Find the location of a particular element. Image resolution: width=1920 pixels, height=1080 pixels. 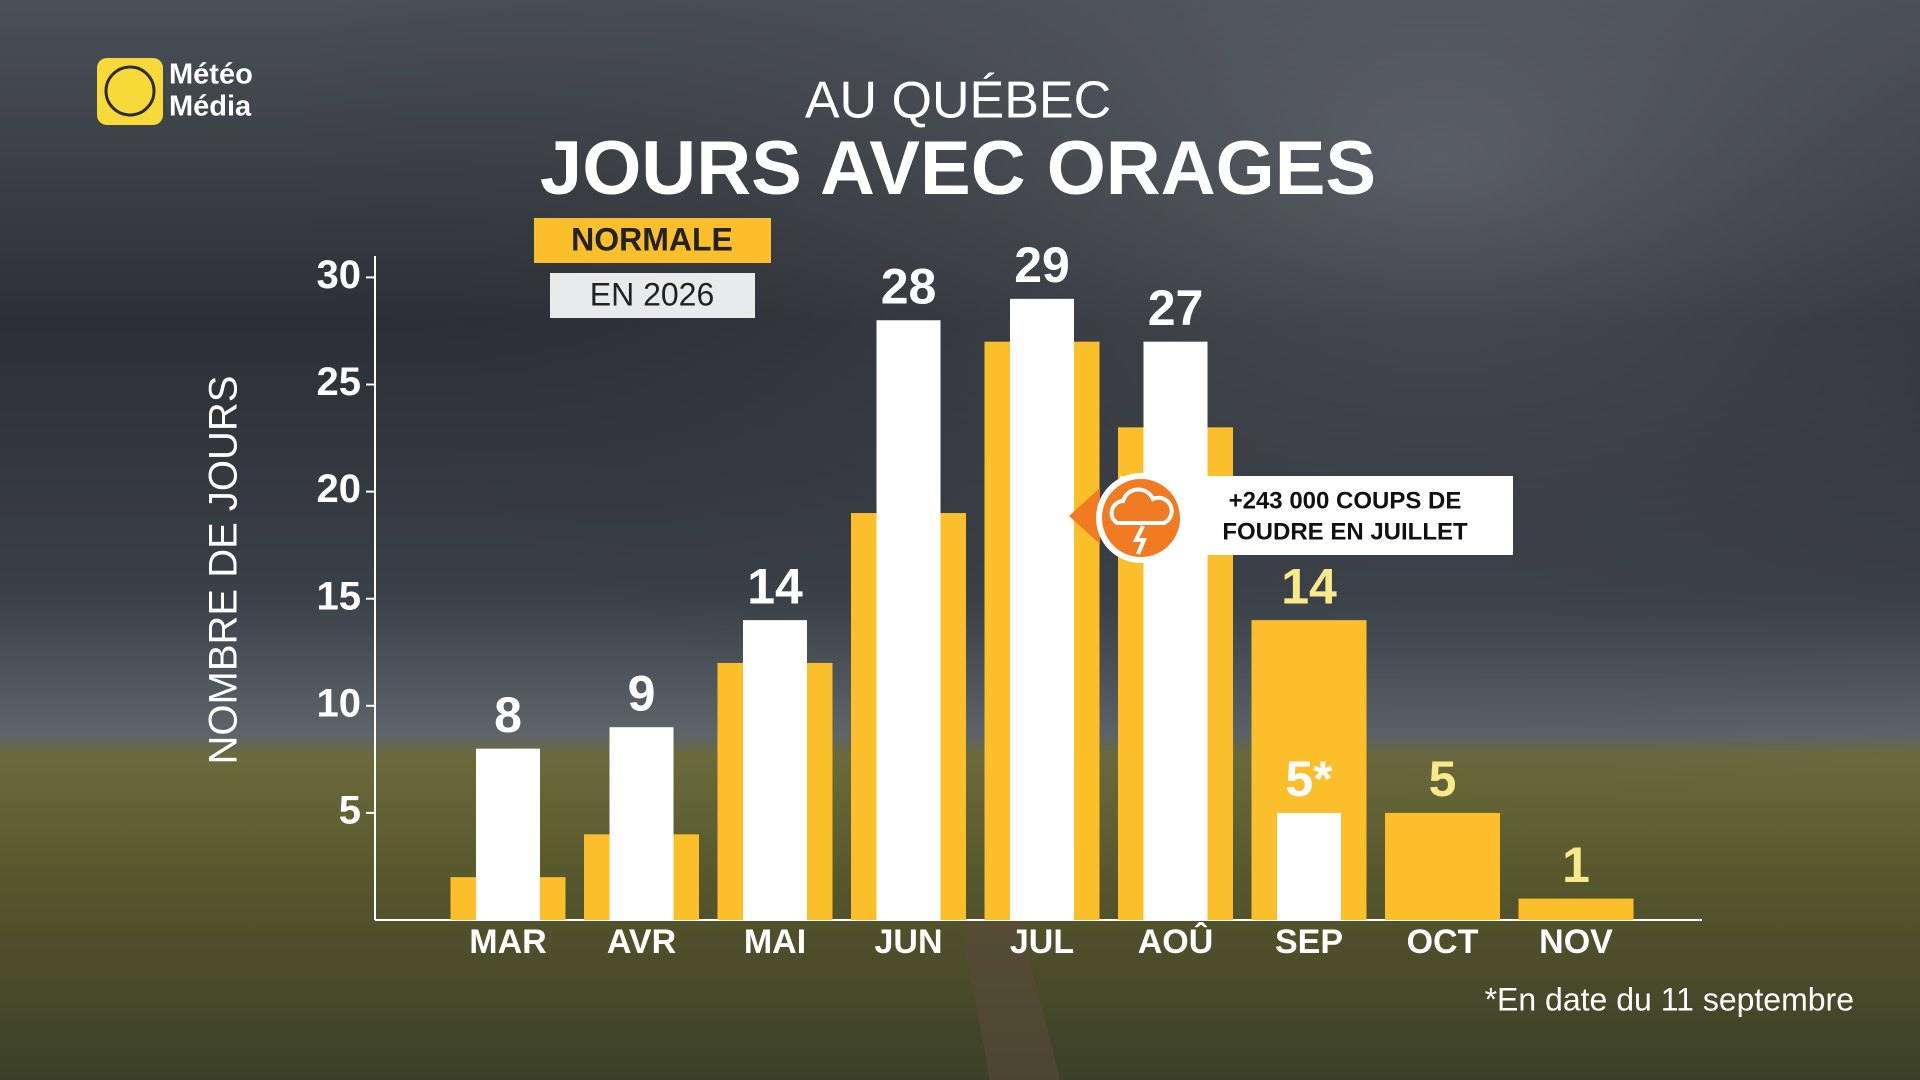

x-tick-label: OCT is located at coordinates (1443, 942).